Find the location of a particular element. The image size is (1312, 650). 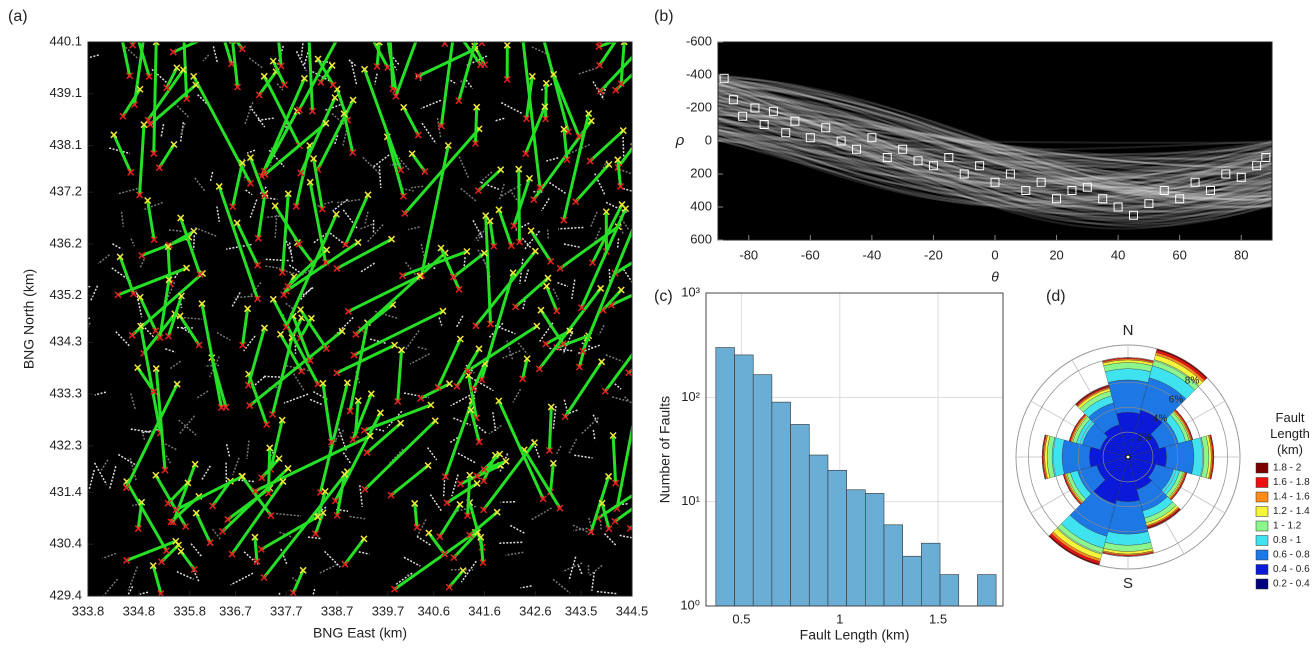

x-tick-label: 0 is located at coordinates (994, 254).